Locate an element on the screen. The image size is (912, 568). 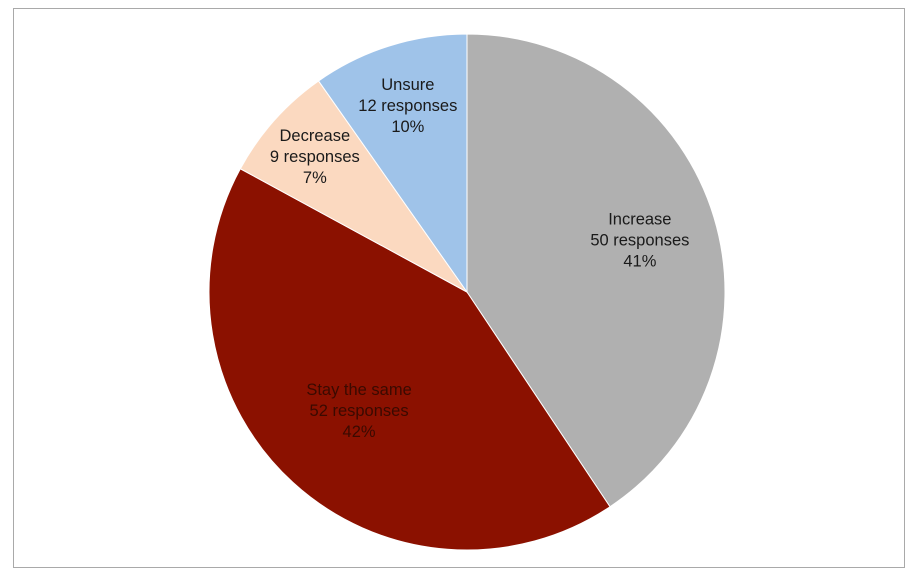
slice-count-text: 9 responses is located at coordinates (315, 157).